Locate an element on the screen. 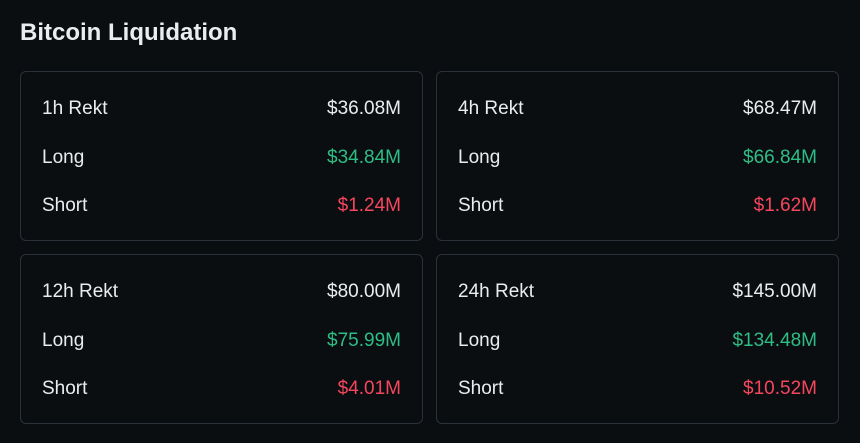 The height and width of the screenshot is (443, 860). short-value: $1.24M is located at coordinates (369, 205).